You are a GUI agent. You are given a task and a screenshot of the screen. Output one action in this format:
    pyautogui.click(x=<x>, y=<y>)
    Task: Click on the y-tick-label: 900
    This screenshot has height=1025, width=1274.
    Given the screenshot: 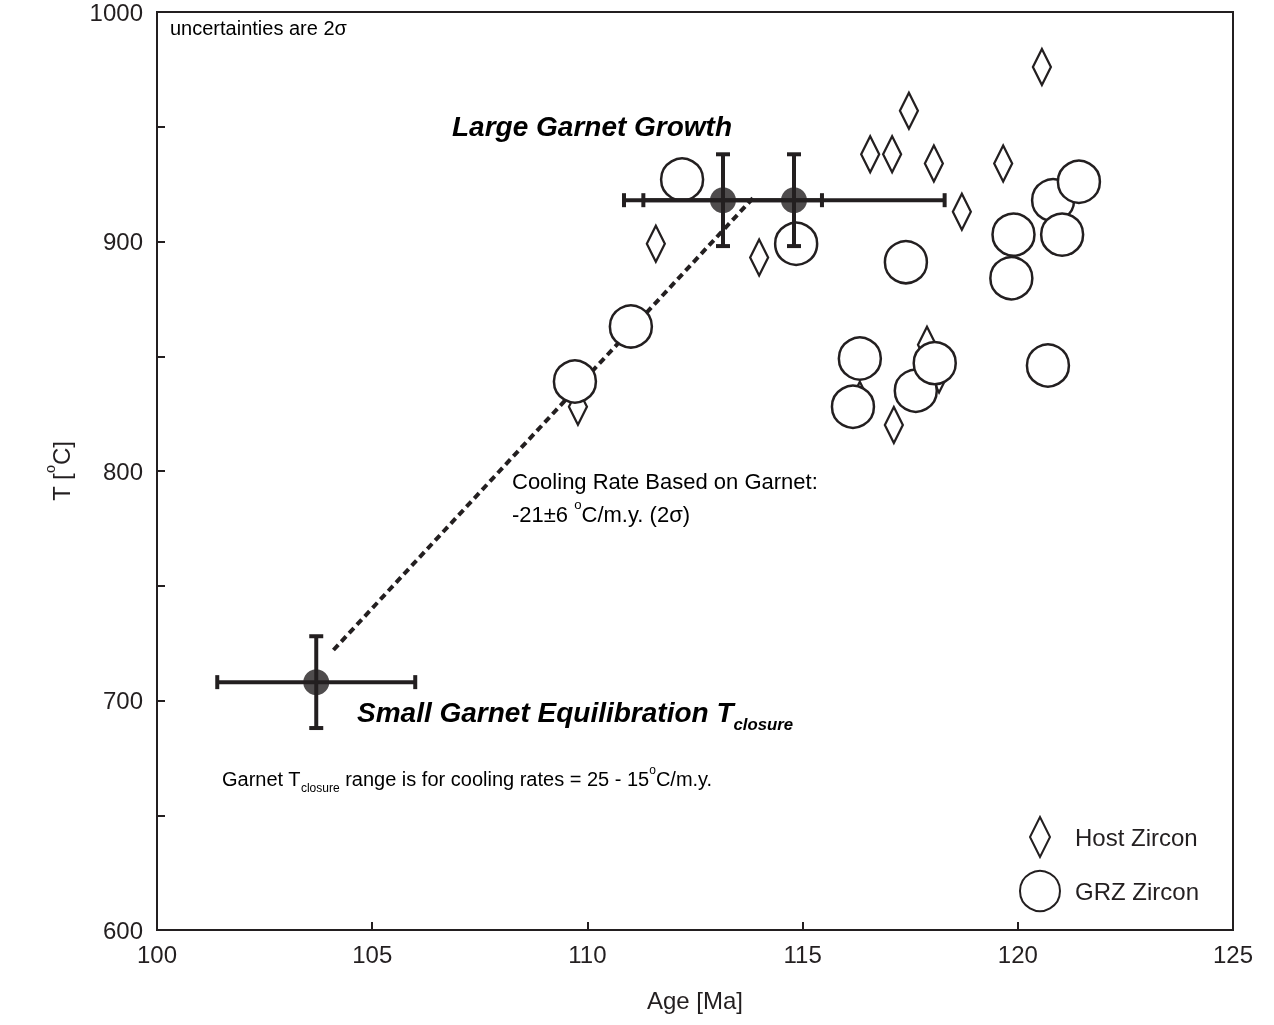 What is the action you would take?
    pyautogui.click(x=122, y=241)
    